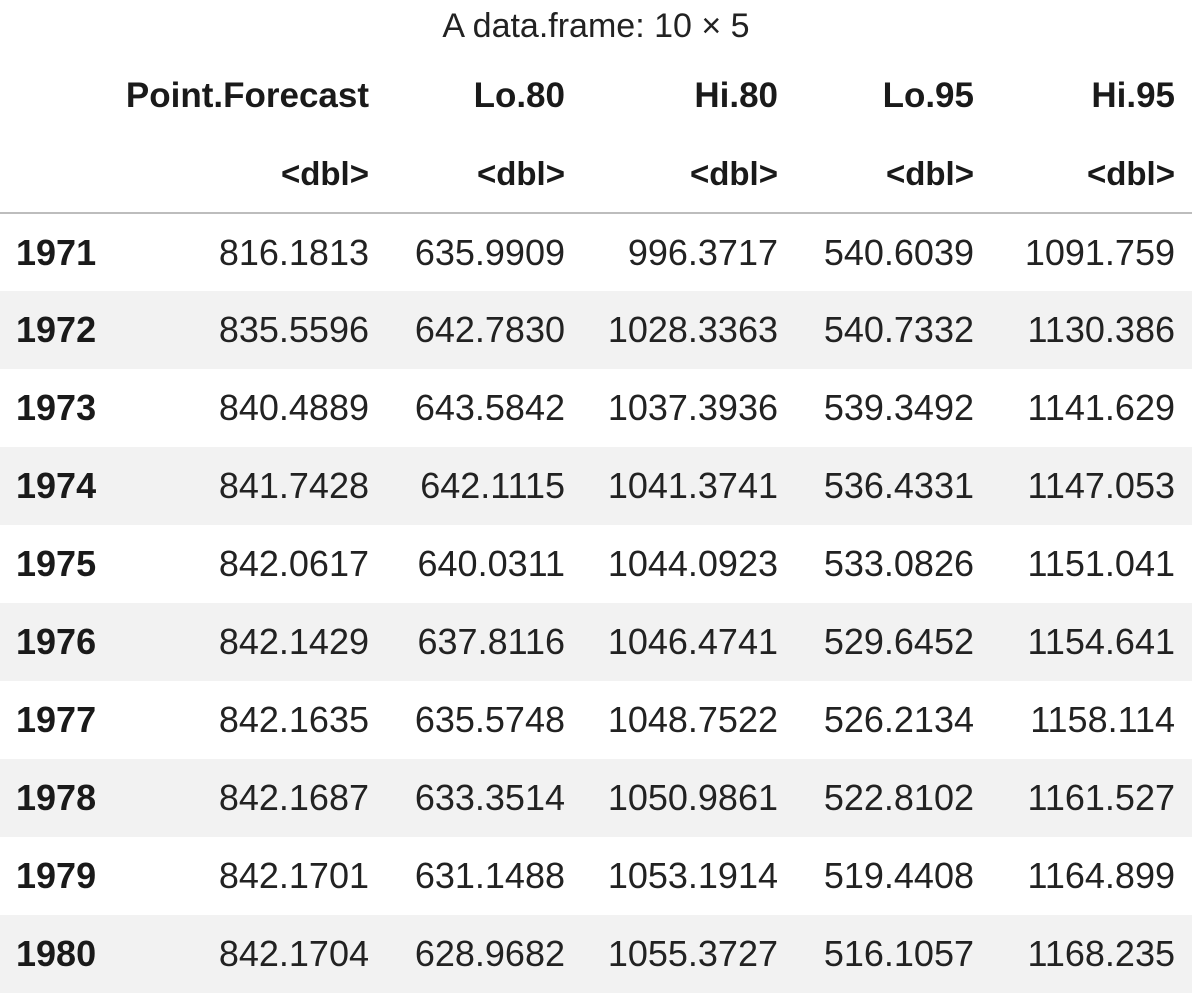 The width and height of the screenshot is (1192, 993). What do you see at coordinates (489, 252) in the screenshot?
I see `table-cell: 635.9909` at bounding box center [489, 252].